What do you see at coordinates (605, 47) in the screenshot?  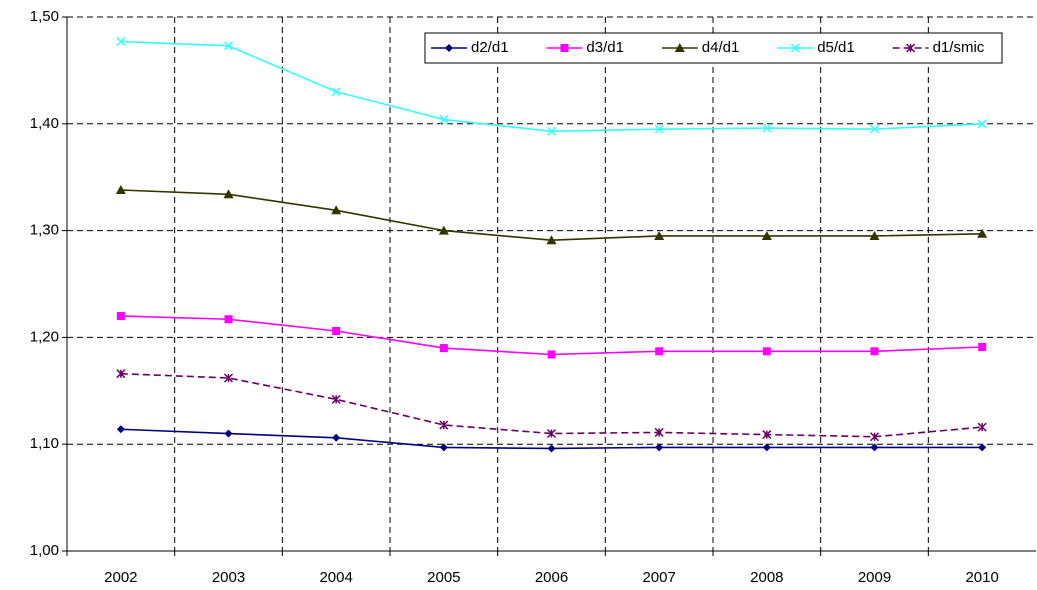 I see `legend-label: d3/d1` at bounding box center [605, 47].